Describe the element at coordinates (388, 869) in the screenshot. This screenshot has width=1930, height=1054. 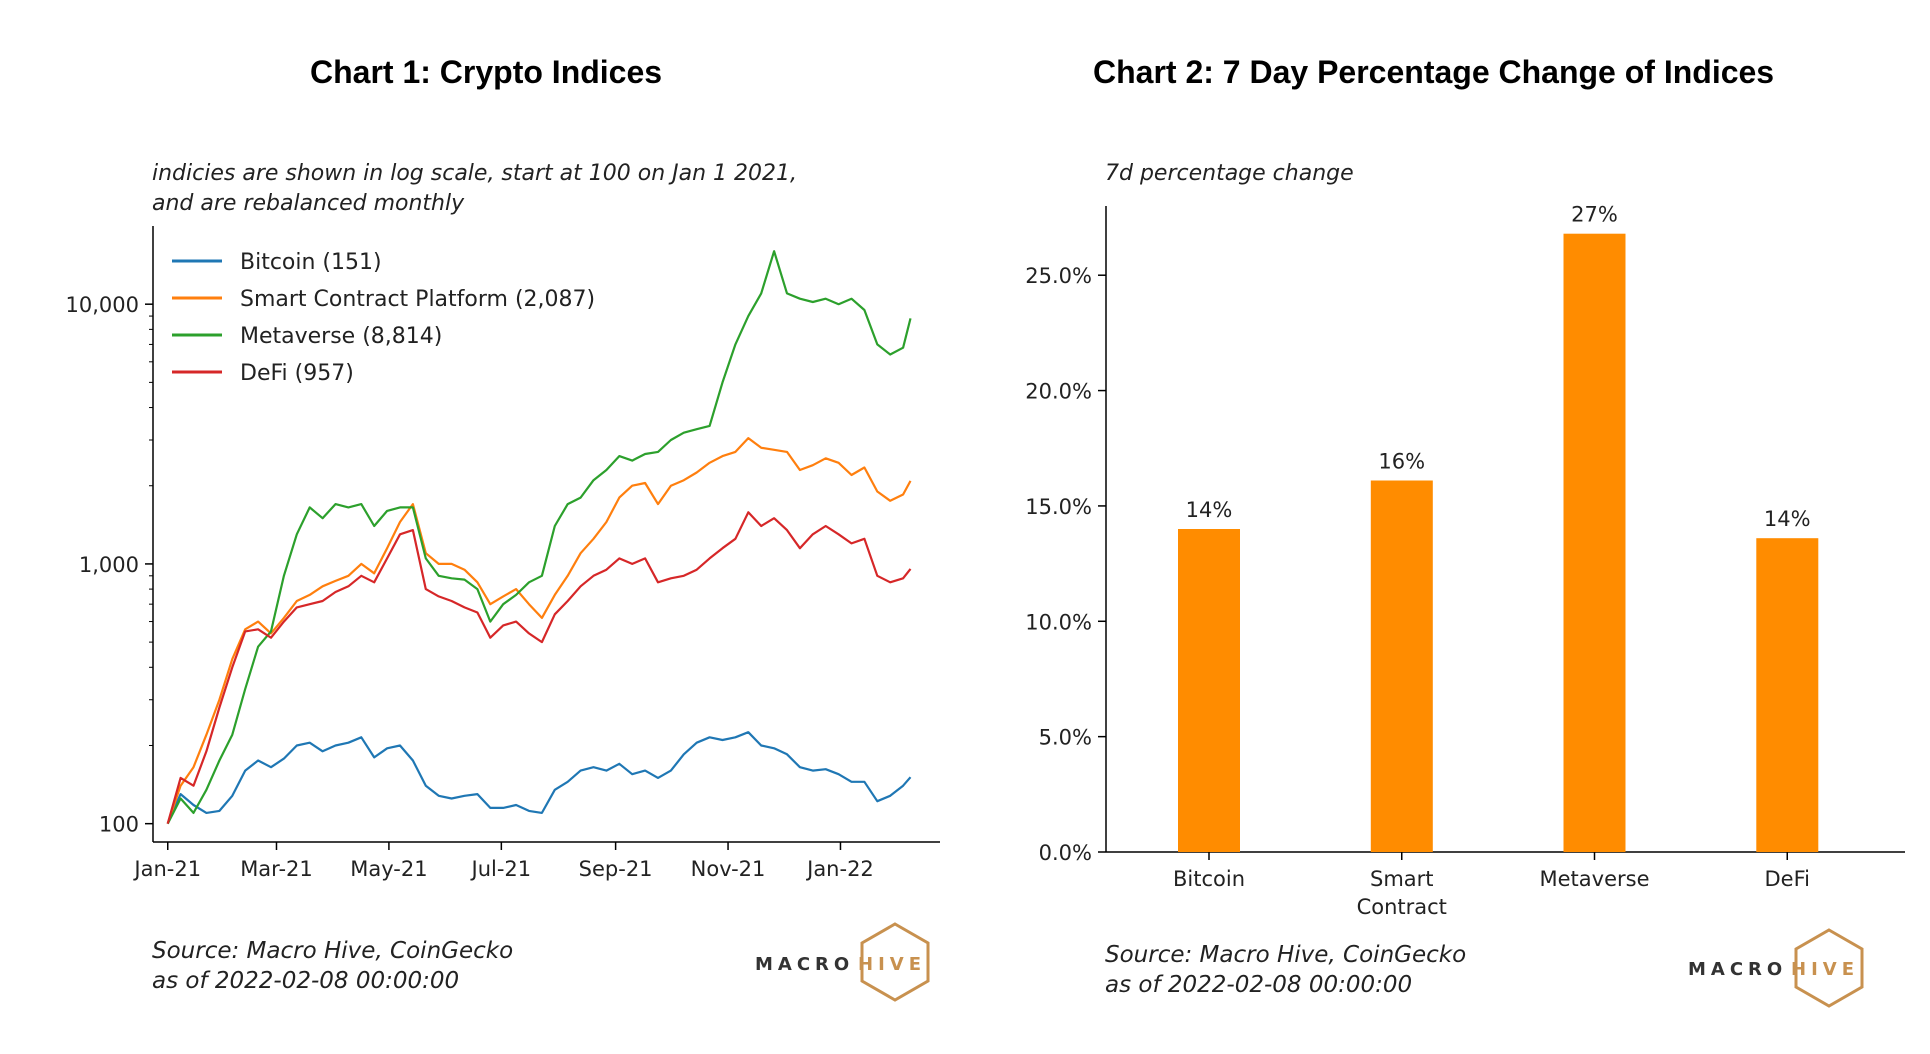
I see `chart1-x-tick-label: May-21` at that location.